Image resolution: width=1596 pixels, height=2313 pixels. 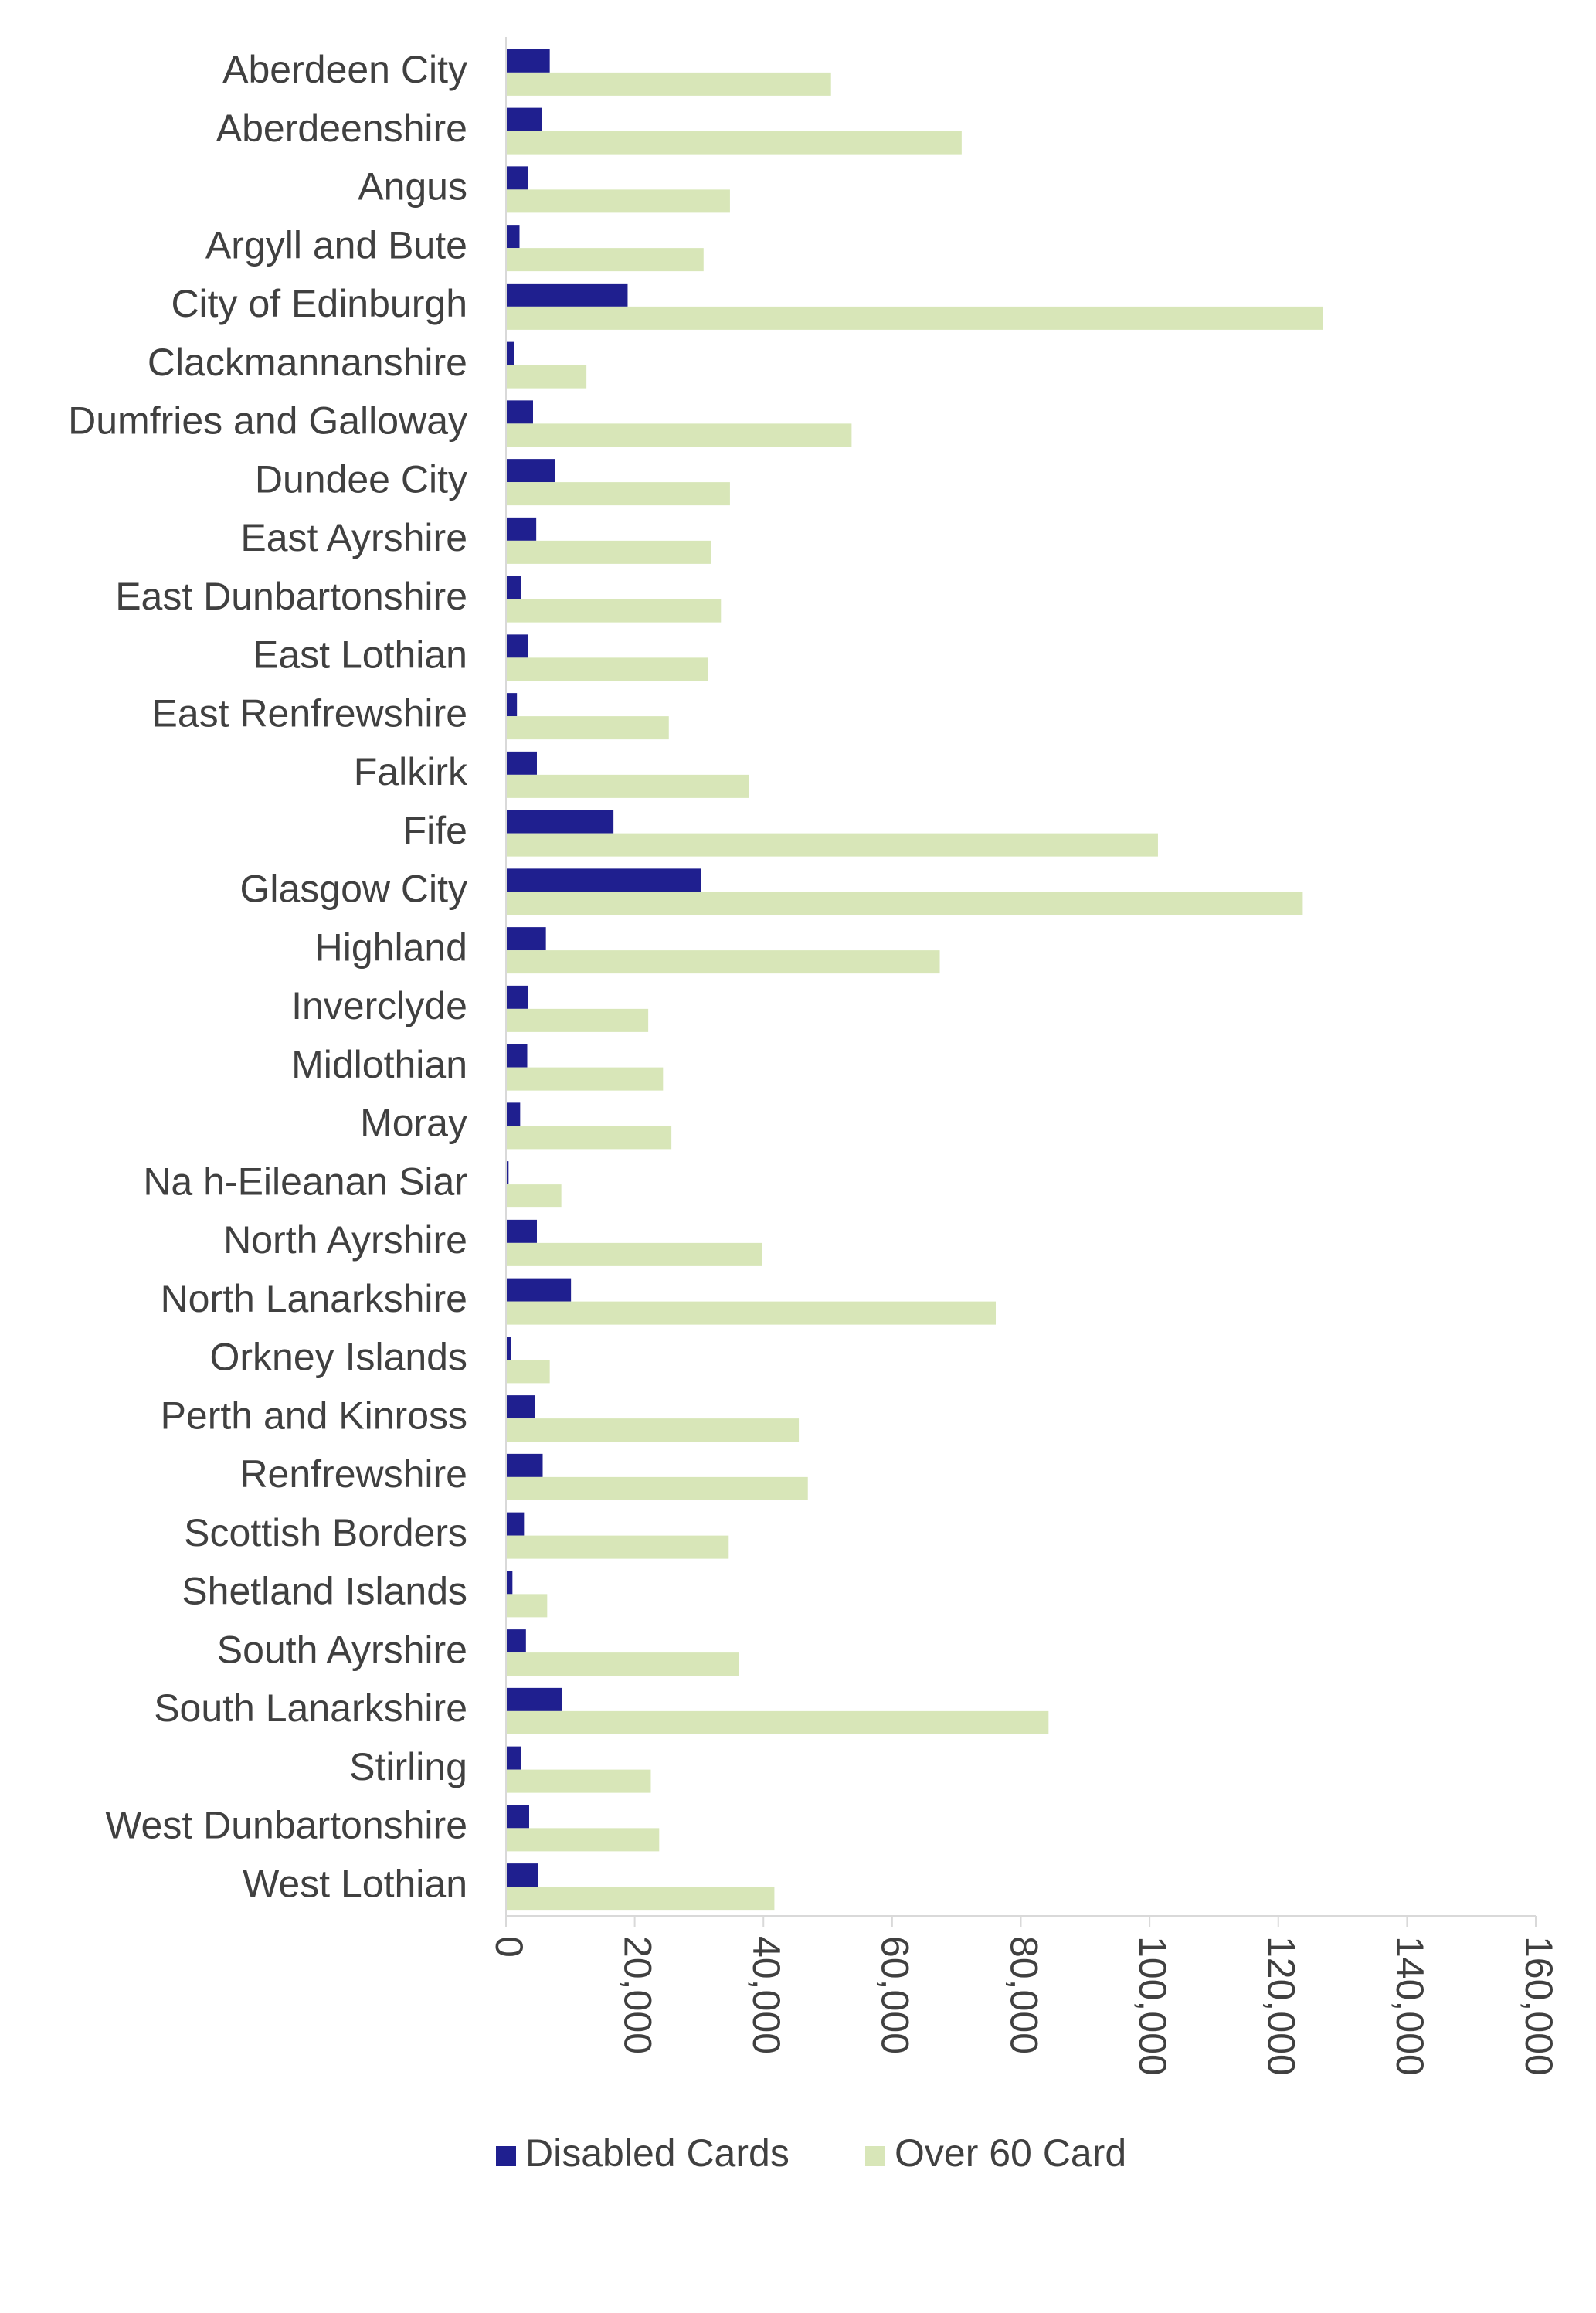 I want to click on category-label: Clackmannanshire, so click(x=307, y=362).